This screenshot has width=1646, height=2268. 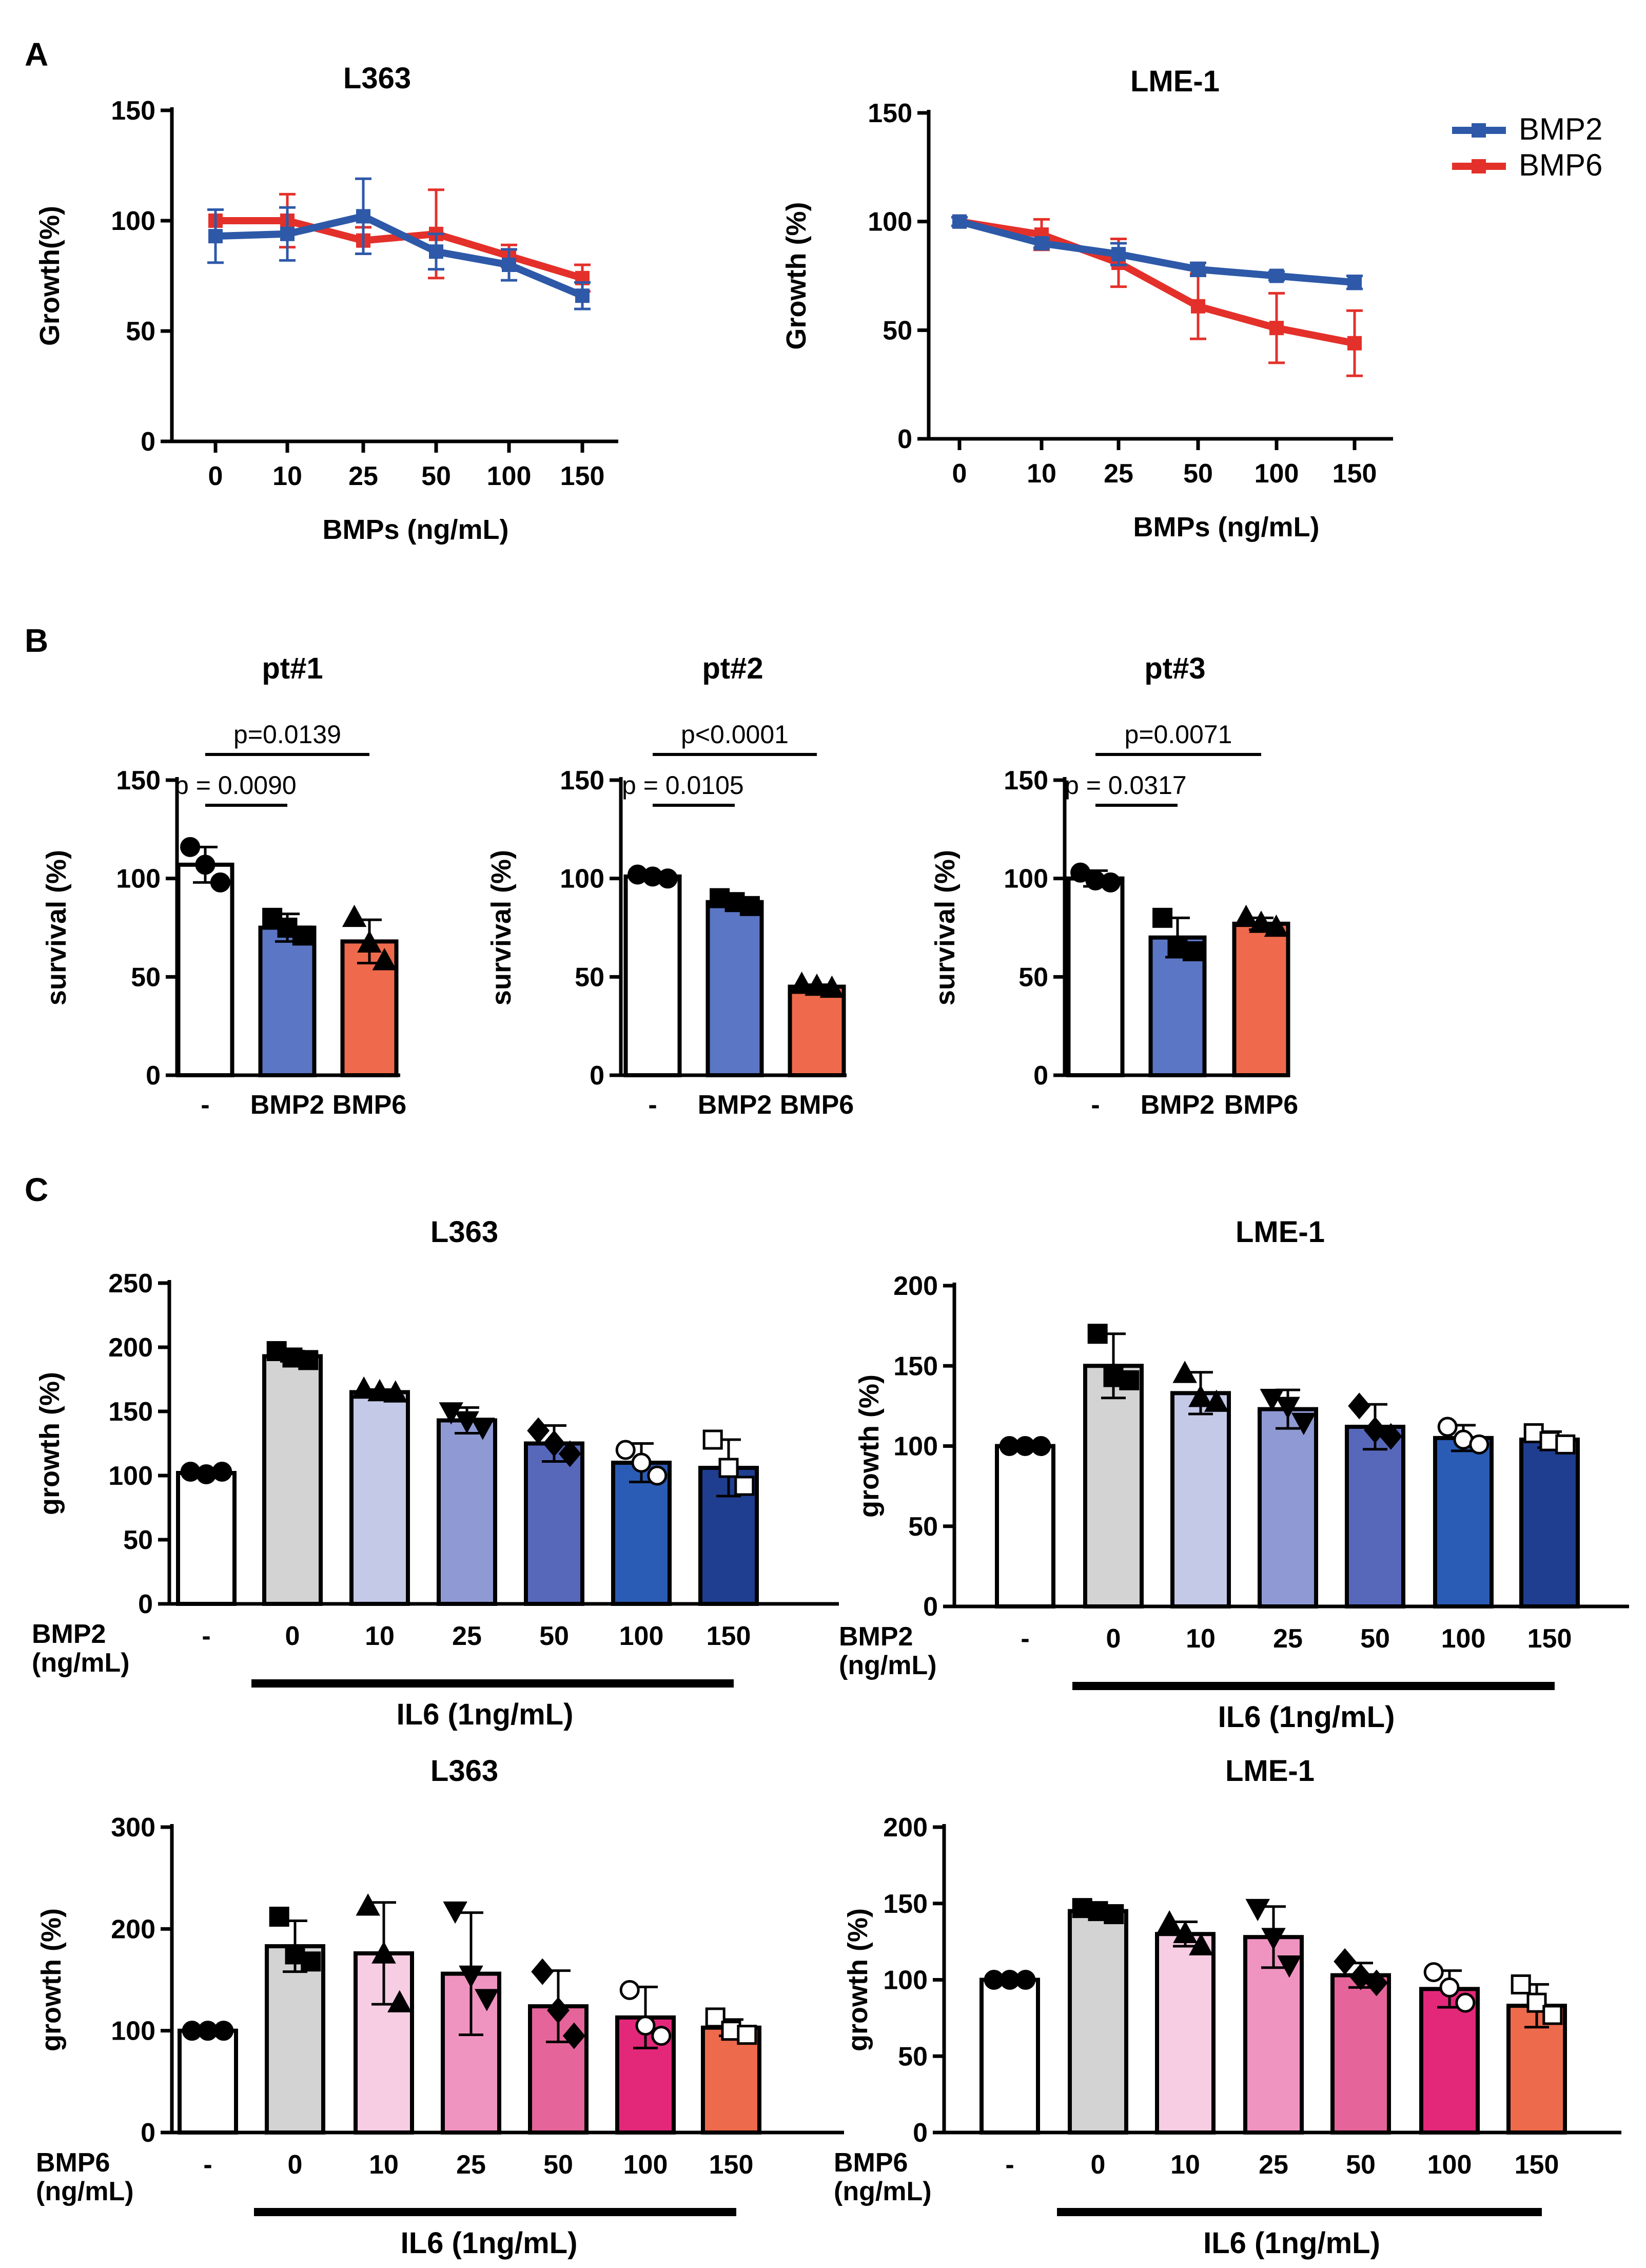 What do you see at coordinates (735, 735) in the screenshot?
I see `p-value-label: p<0.0001` at bounding box center [735, 735].